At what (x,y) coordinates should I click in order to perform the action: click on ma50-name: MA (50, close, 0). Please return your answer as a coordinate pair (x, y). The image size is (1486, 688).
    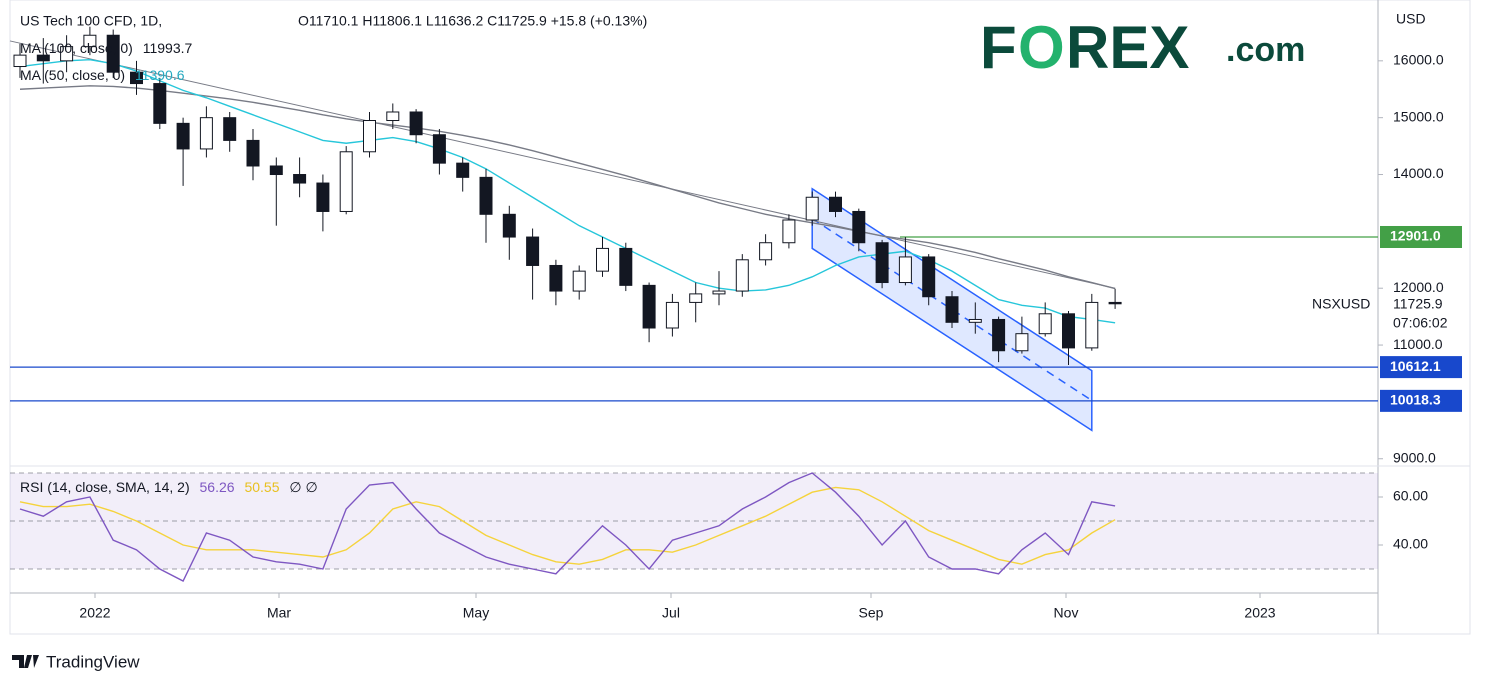
    Looking at the image, I should click on (72, 75).